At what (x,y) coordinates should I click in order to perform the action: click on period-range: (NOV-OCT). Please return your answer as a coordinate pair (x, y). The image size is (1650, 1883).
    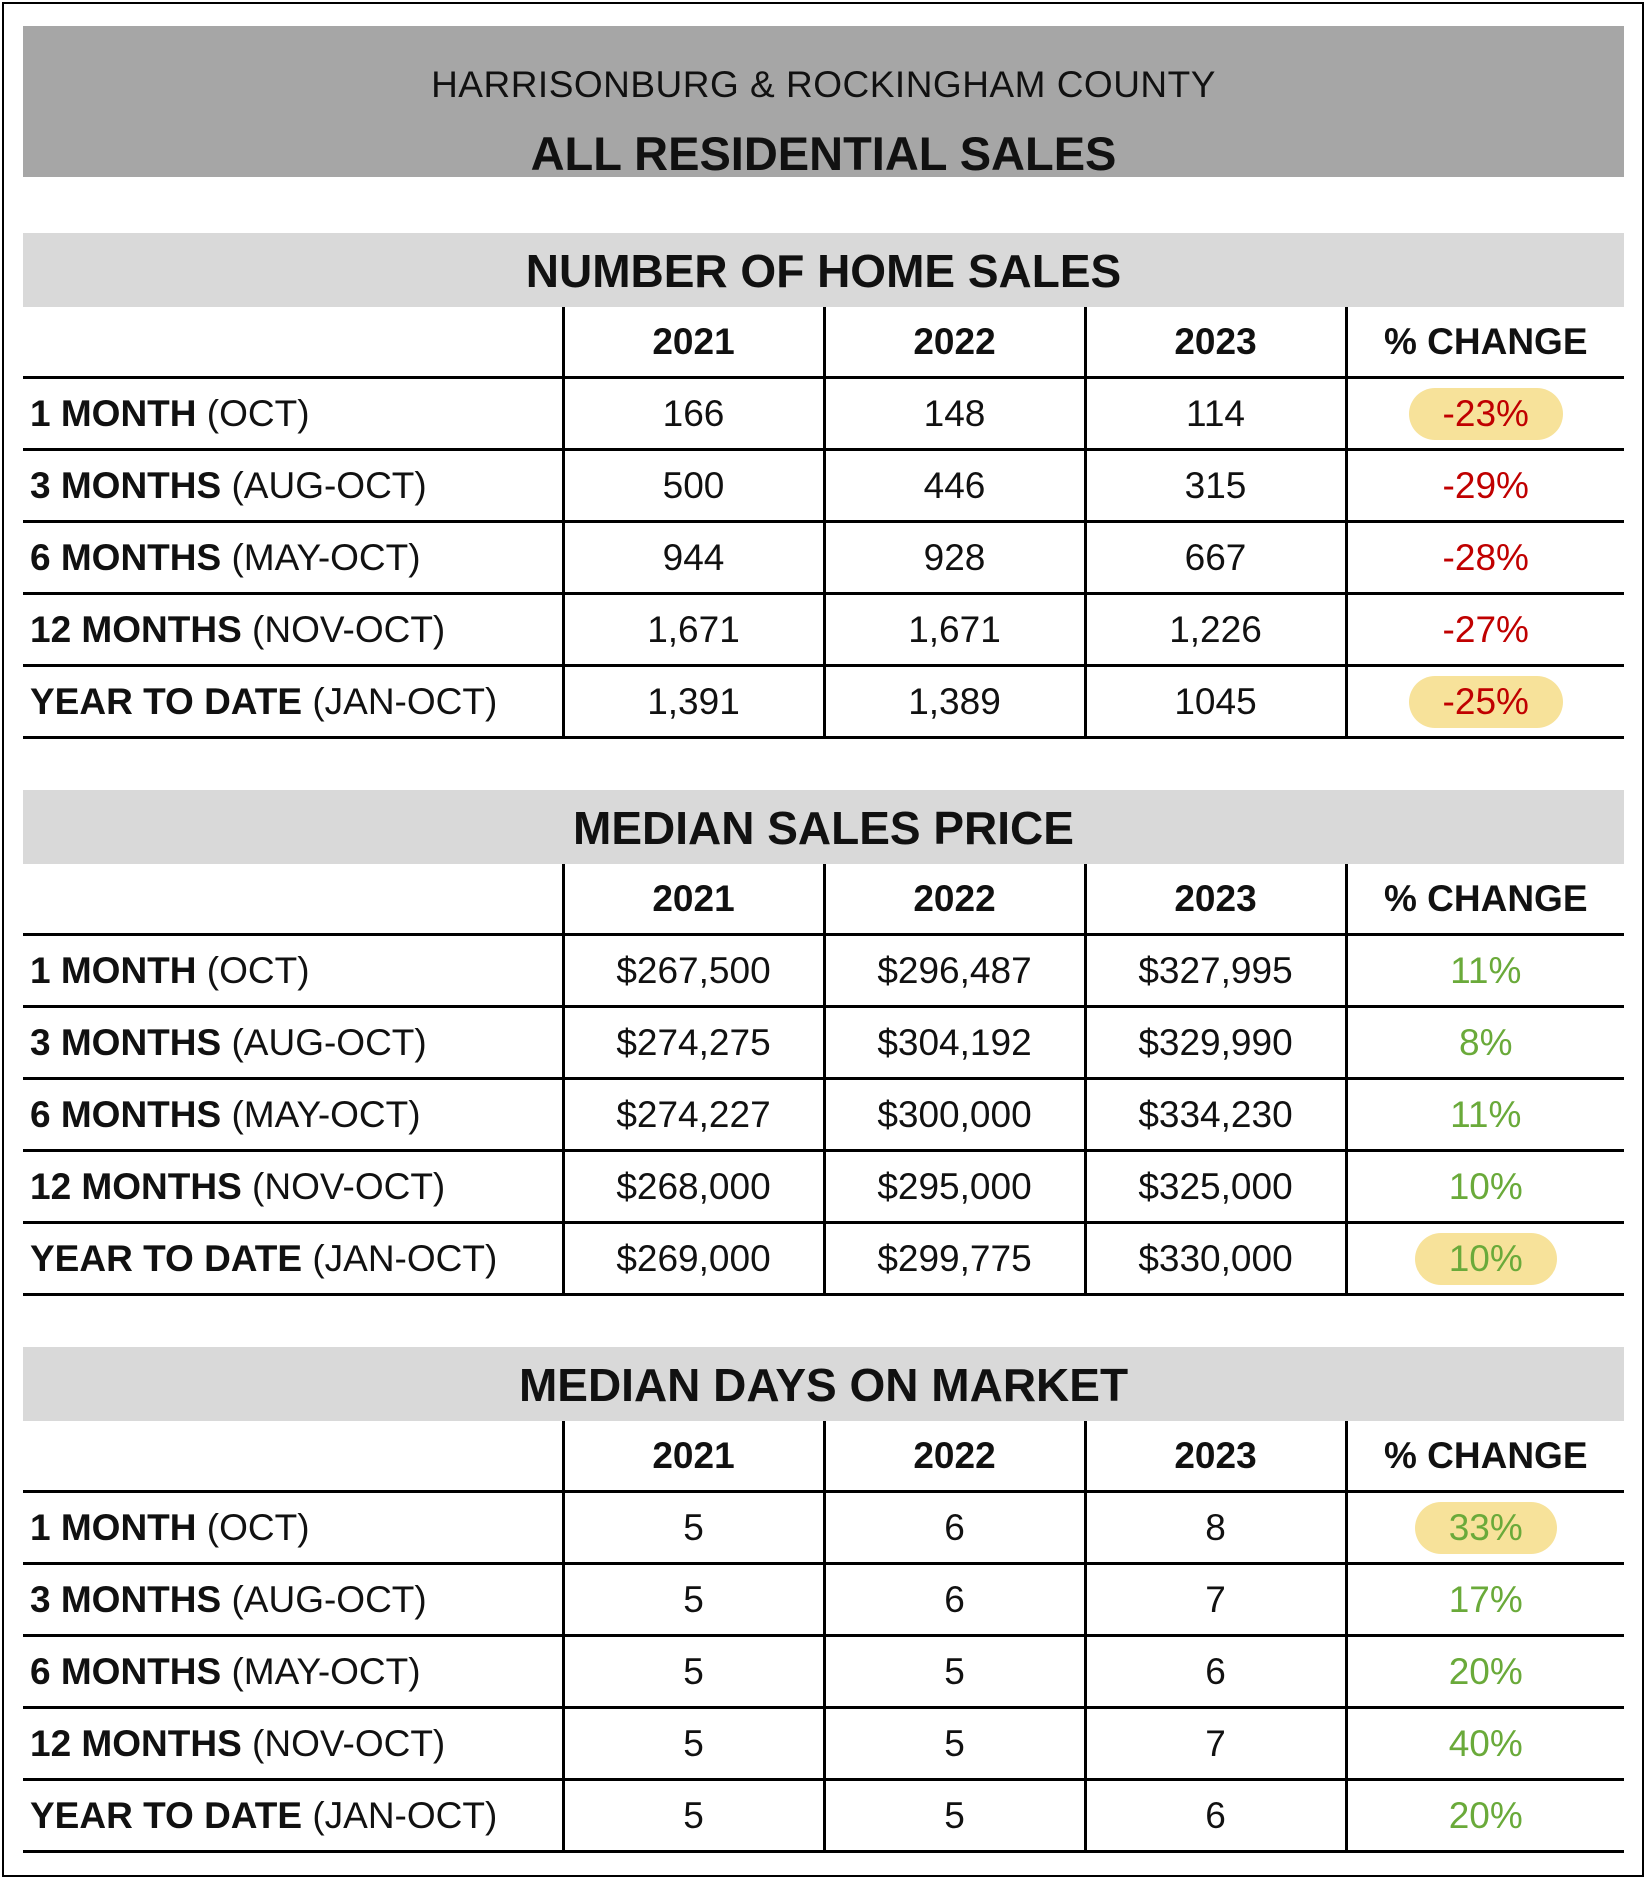
    Looking at the image, I should click on (343, 1186).